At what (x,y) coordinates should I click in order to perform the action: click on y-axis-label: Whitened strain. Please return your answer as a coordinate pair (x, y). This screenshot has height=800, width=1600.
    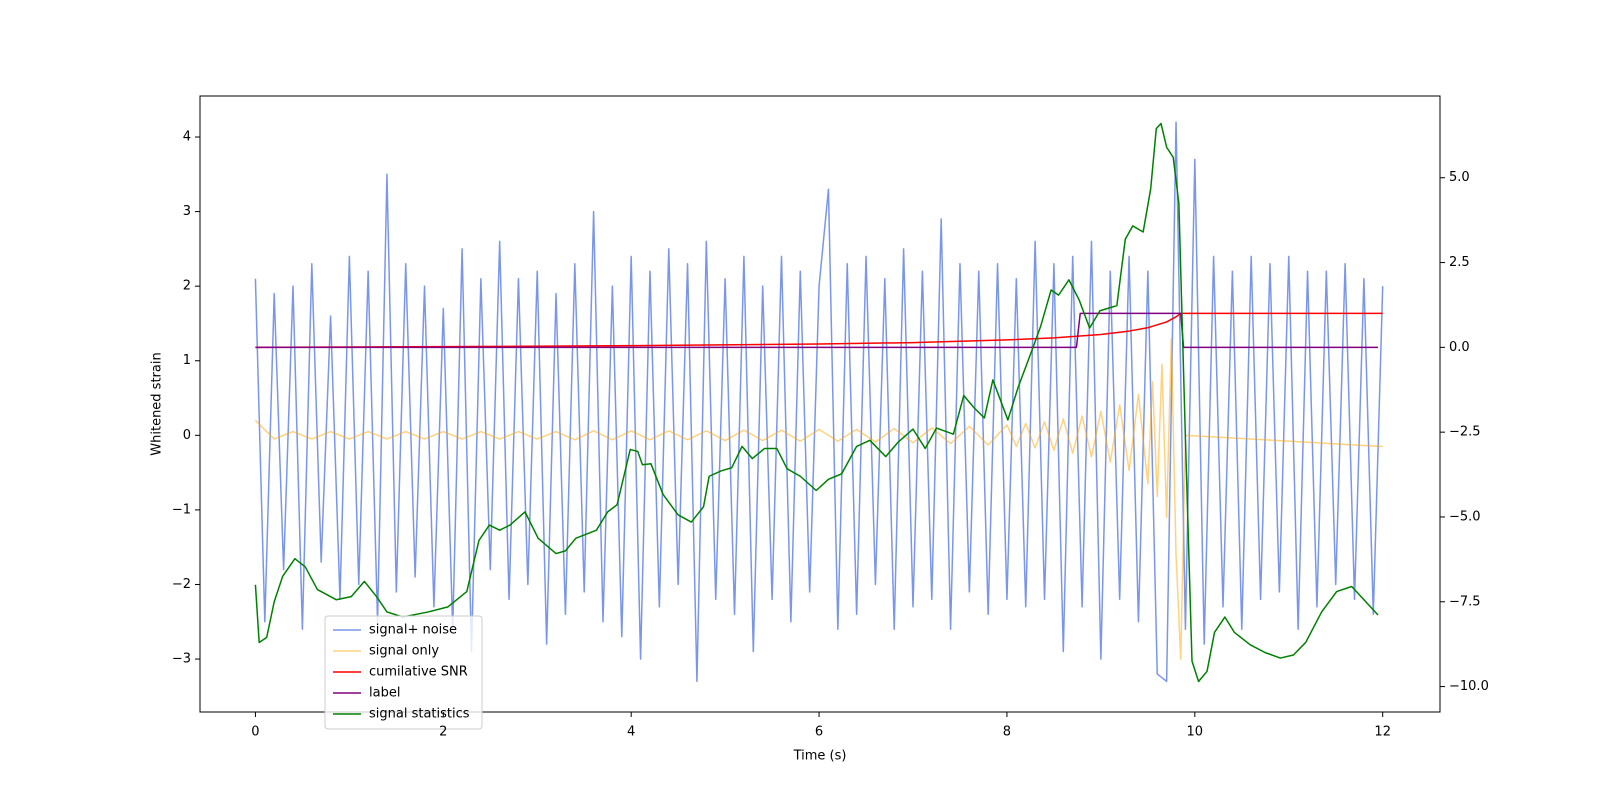
    Looking at the image, I should click on (157, 403).